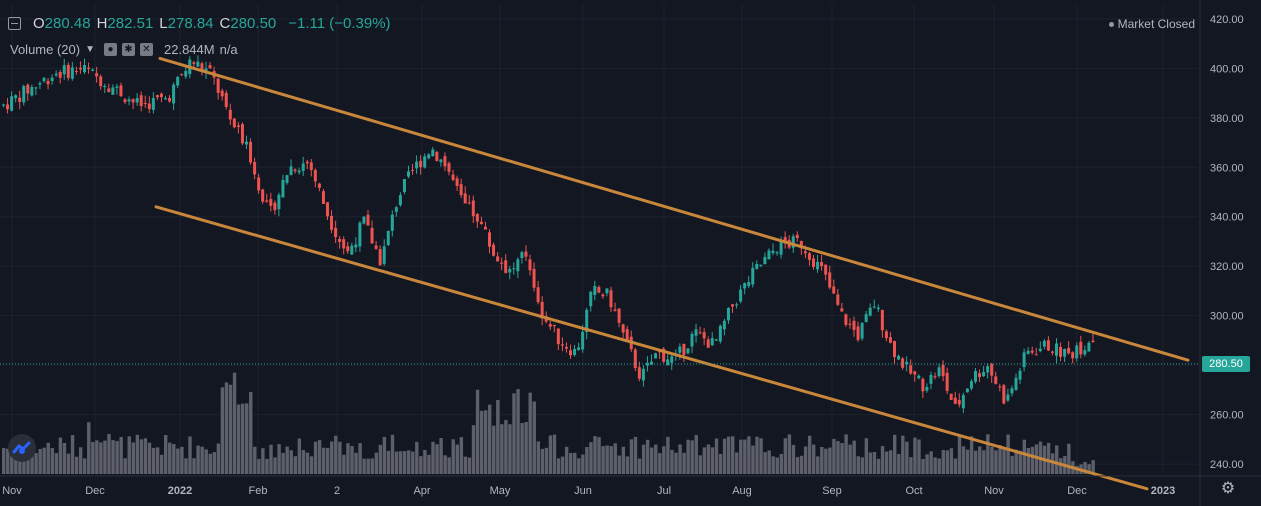  I want to click on high-label: H, so click(102, 23).